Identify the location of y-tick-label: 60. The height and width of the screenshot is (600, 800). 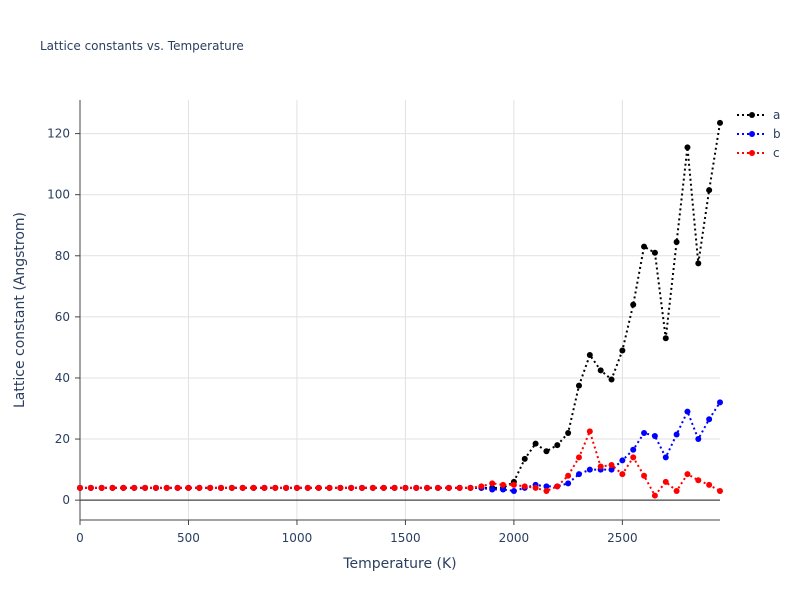
(62, 317).